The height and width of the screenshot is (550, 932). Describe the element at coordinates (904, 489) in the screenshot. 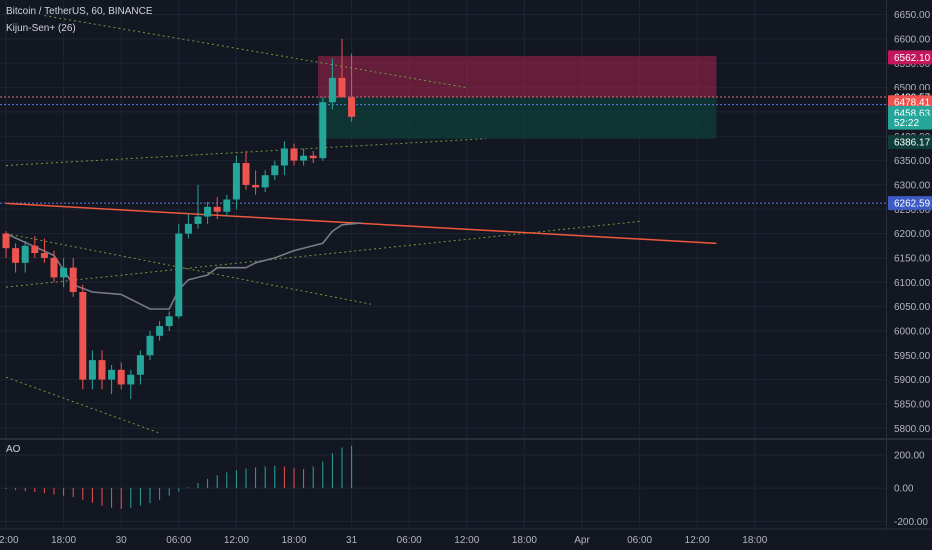

I see `ao-tick-label: 0.00` at that location.